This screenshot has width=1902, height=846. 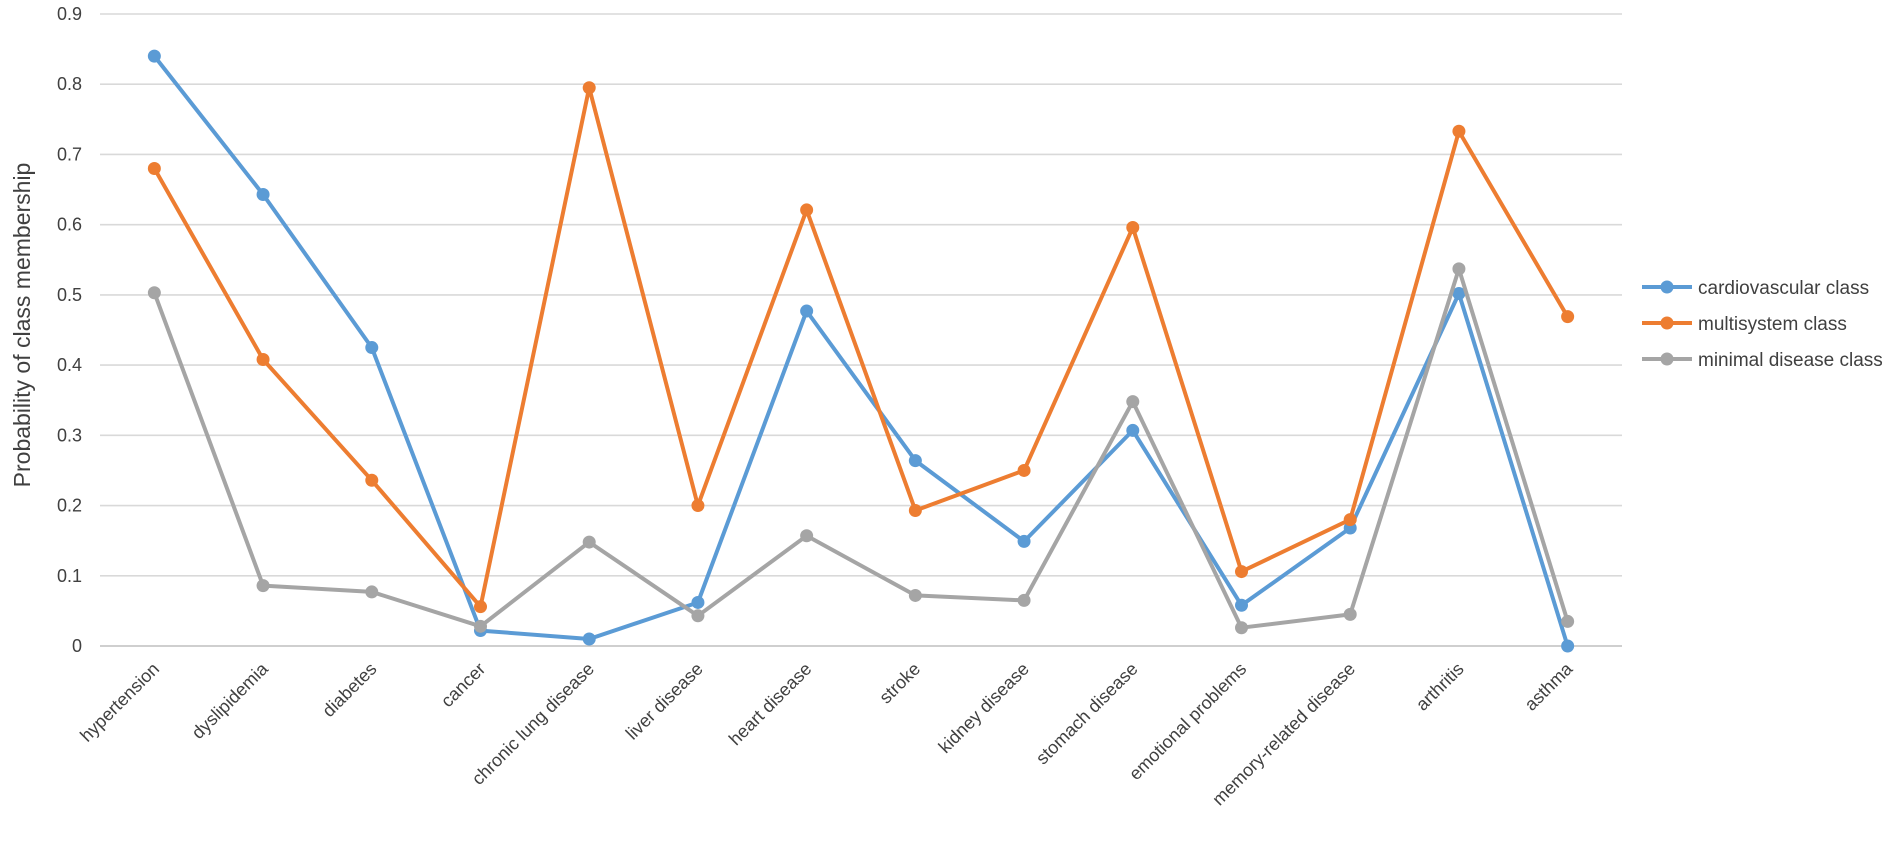 I want to click on x-category-label: liver disease, so click(x=664, y=701).